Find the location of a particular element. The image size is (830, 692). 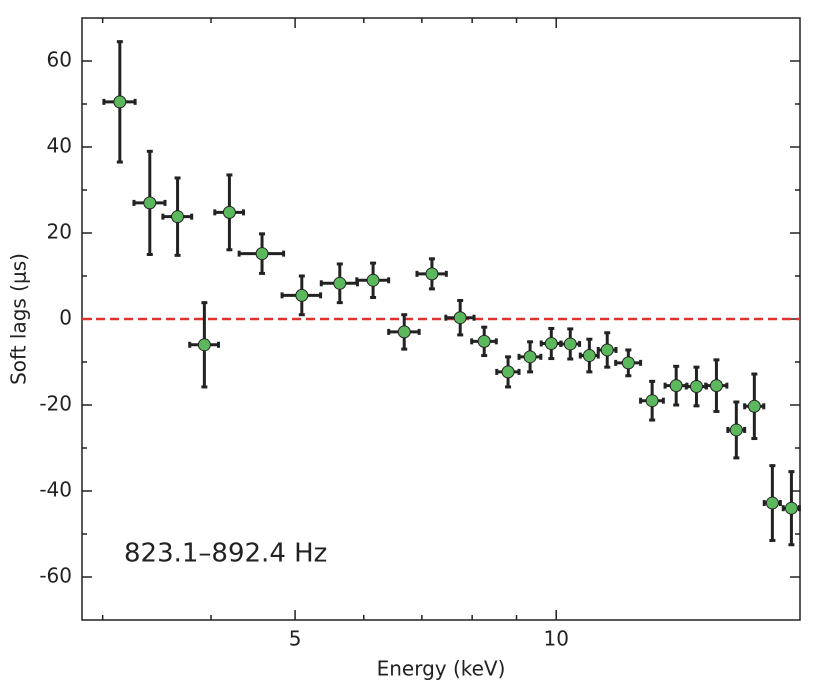

y-tick-label: -40 is located at coordinates (55, 490).